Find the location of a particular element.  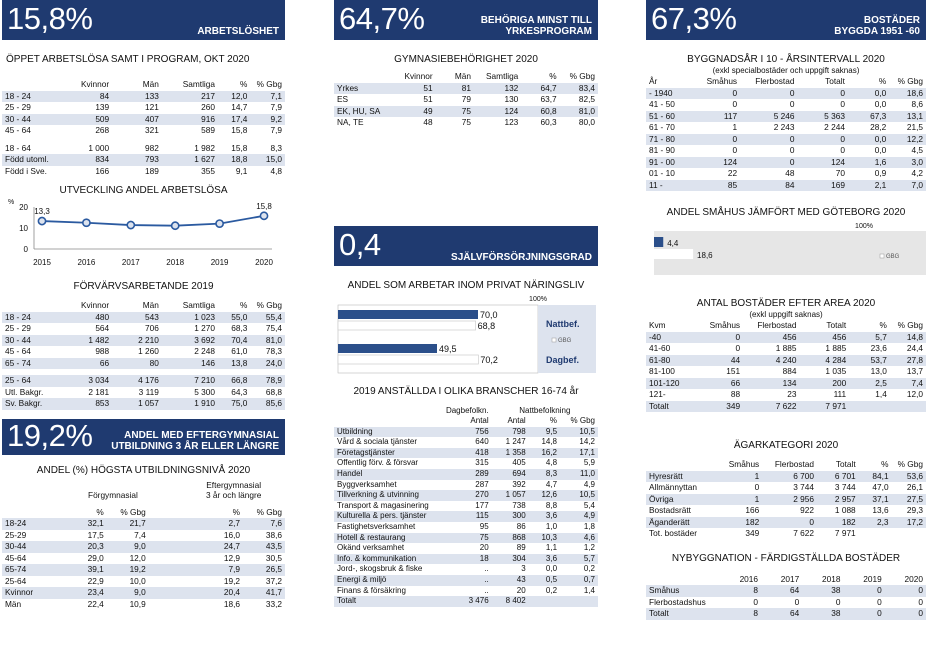

table-row: - 1940 0 0 0 0,0 18,6 is located at coordinates (786, 93).